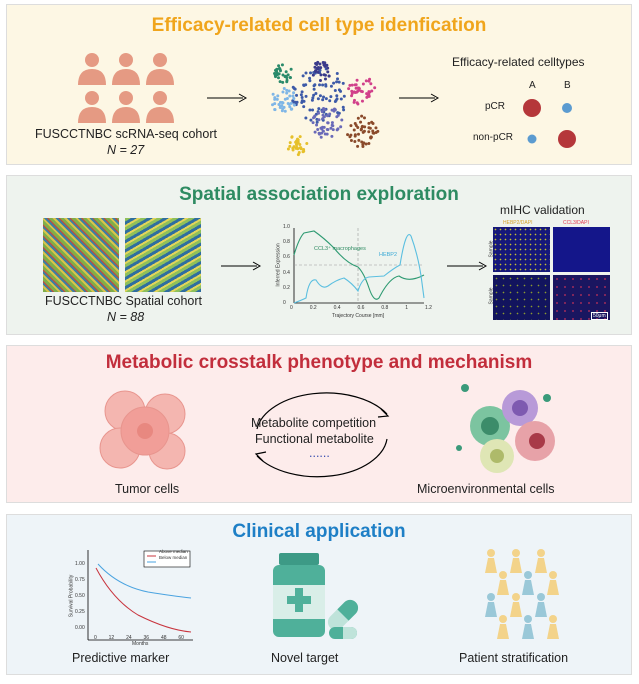  I want to click on scrna-cohort-n: N = 27, so click(126, 150).